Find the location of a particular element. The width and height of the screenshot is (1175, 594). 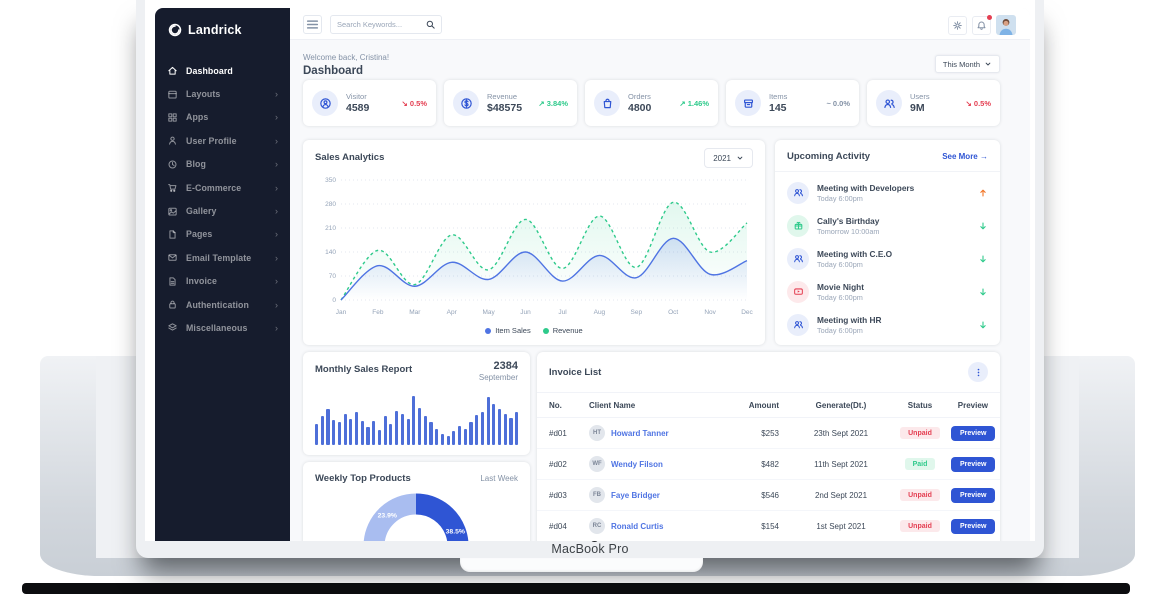

column-header: Generate(Dt.) is located at coordinates (841, 405).